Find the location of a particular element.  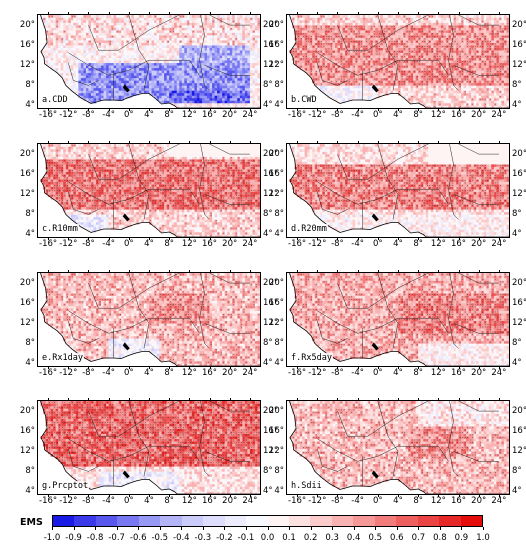

colorbar-tick-label: -0.8 is located at coordinates (95, 538).